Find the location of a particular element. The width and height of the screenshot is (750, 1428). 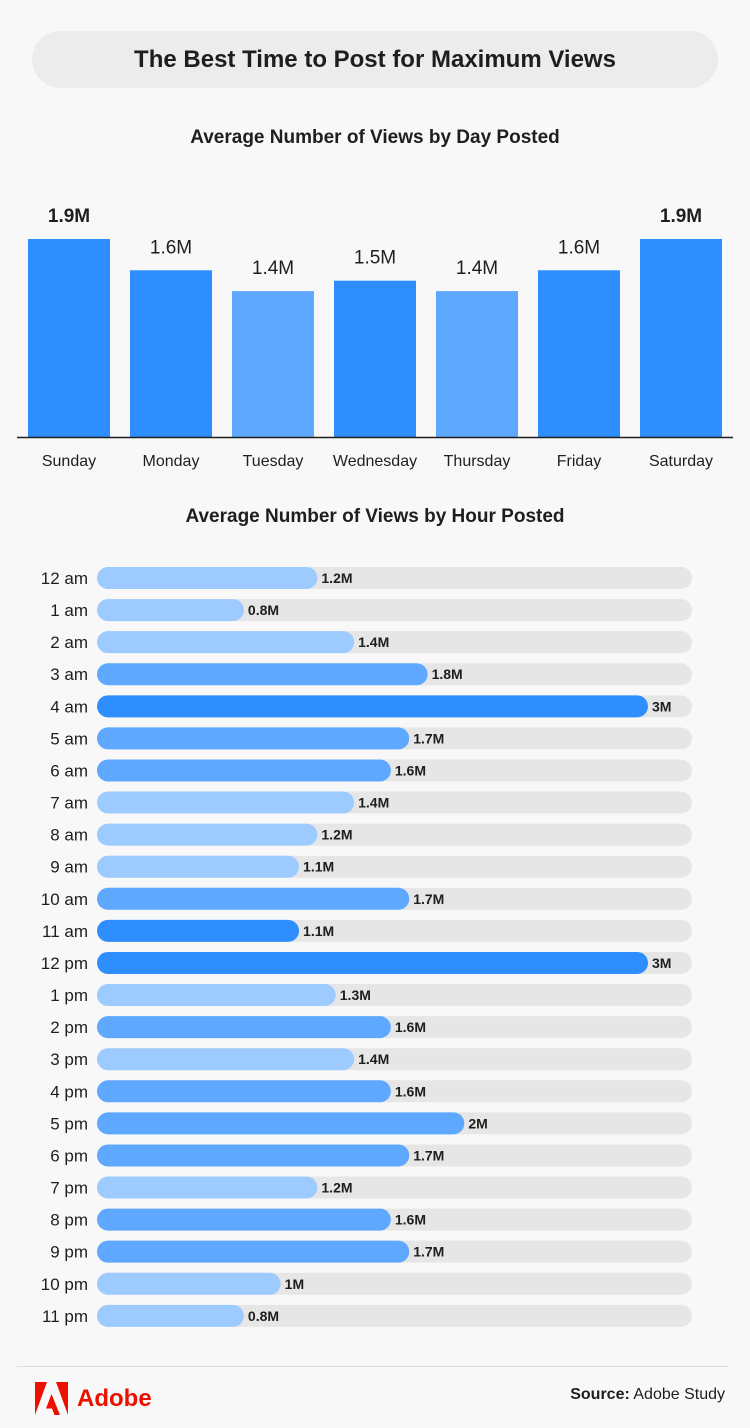

day-category-label: Friday is located at coordinates (579, 461).